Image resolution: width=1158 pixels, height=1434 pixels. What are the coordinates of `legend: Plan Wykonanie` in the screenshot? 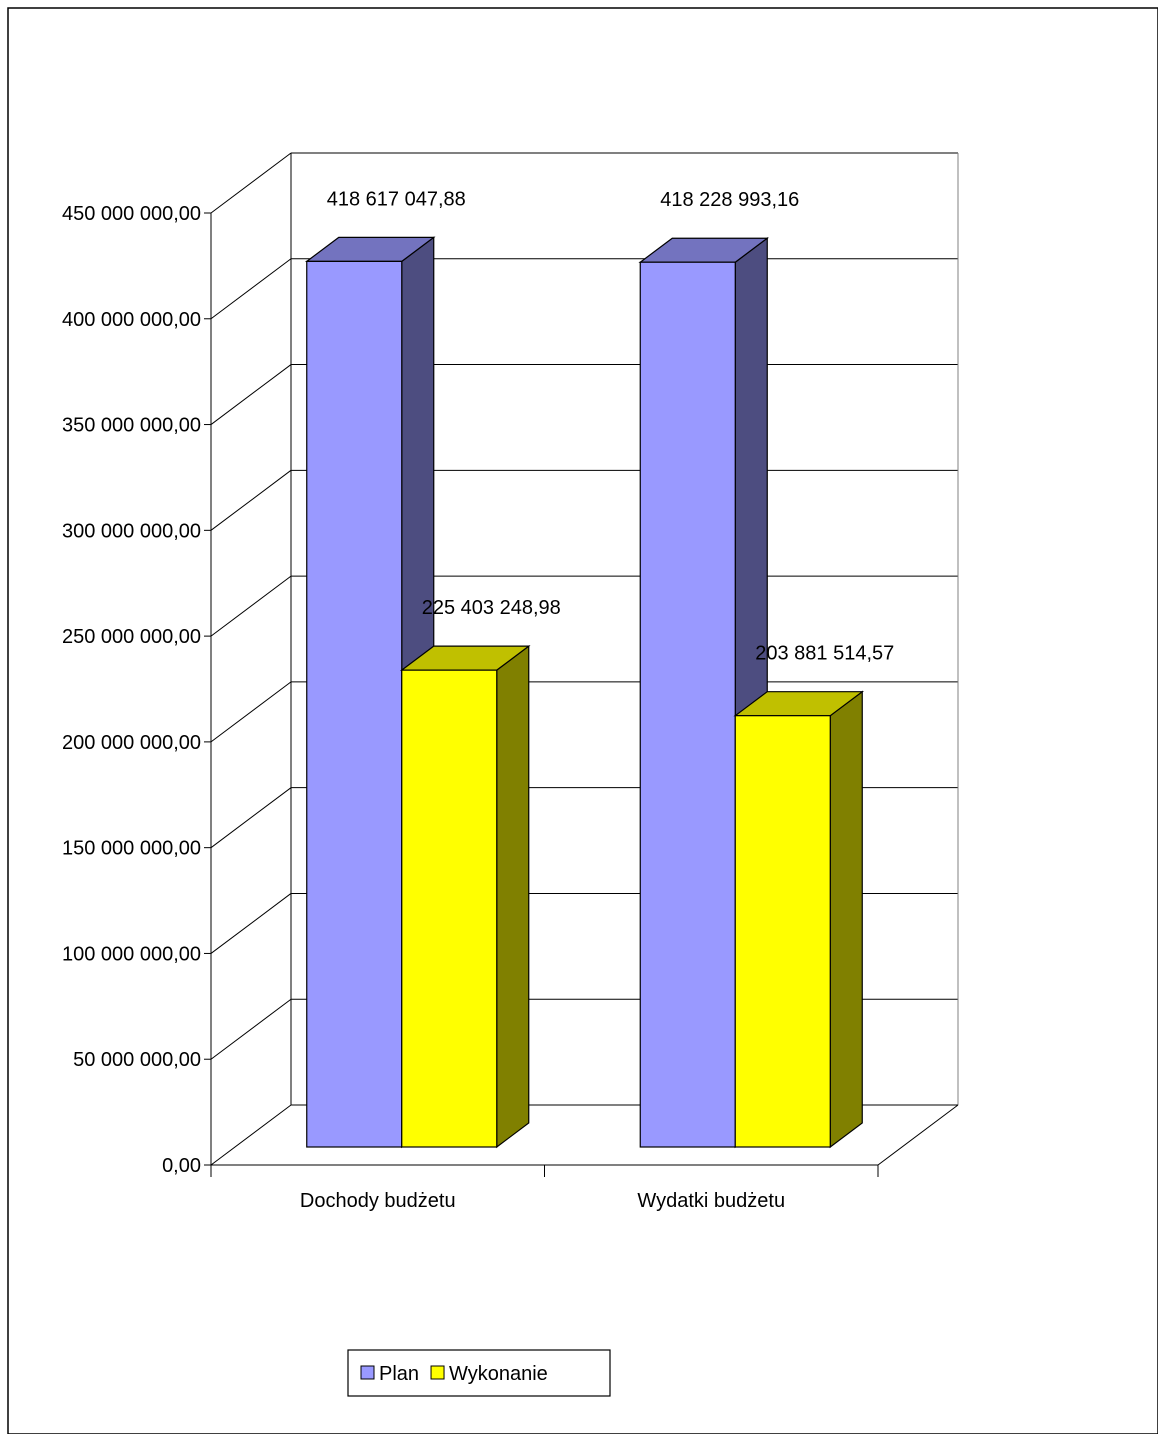 It's located at (479, 1373).